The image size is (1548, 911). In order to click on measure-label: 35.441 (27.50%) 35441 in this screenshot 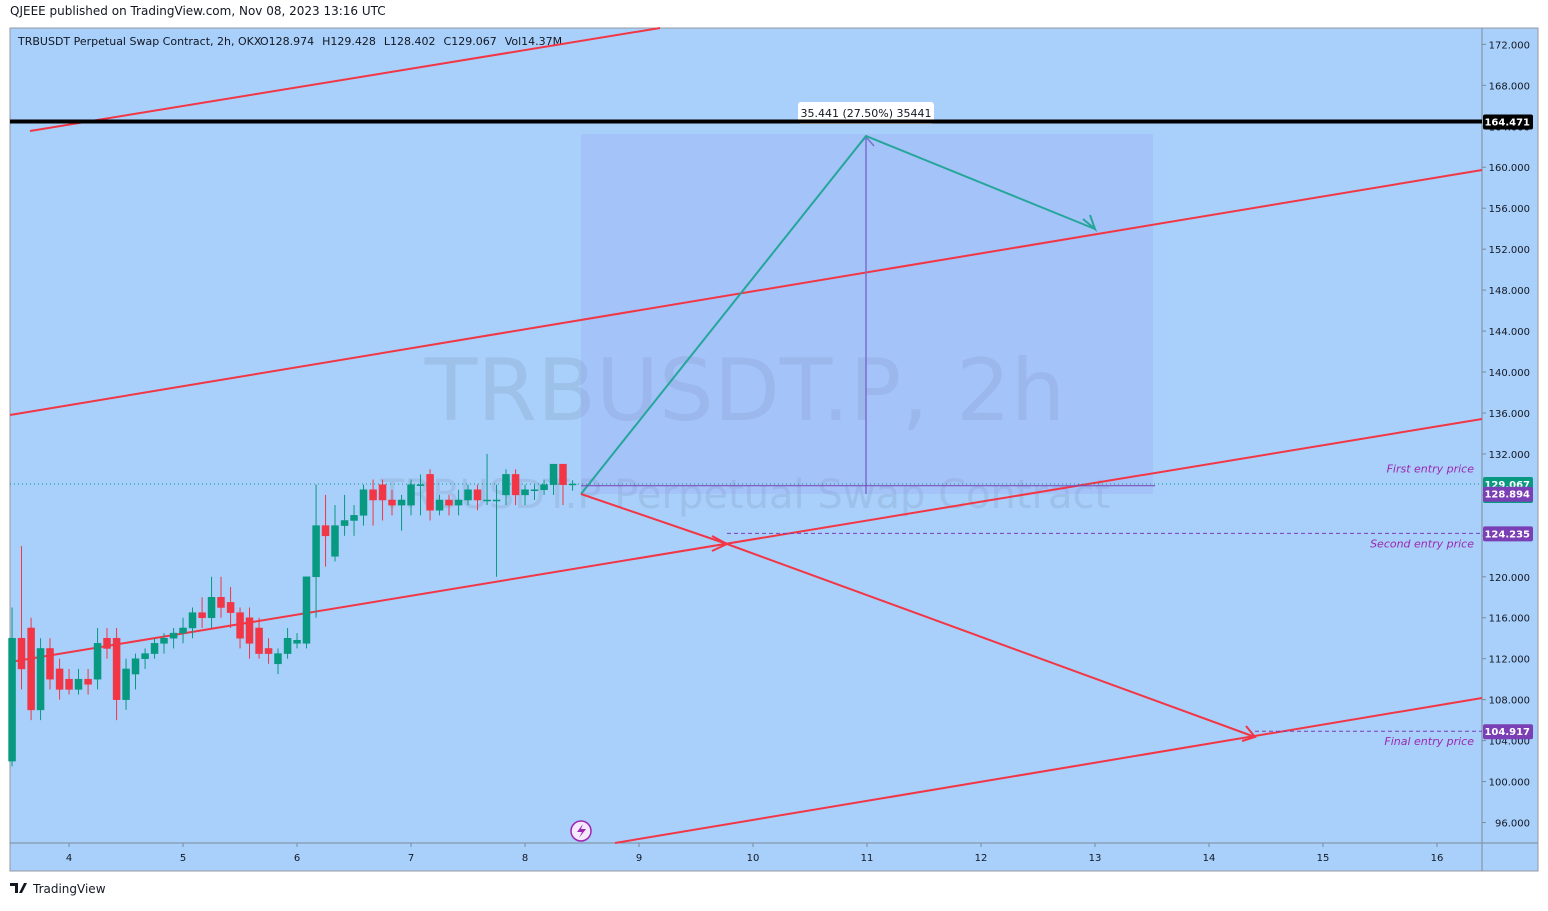, I will do `click(865, 113)`.